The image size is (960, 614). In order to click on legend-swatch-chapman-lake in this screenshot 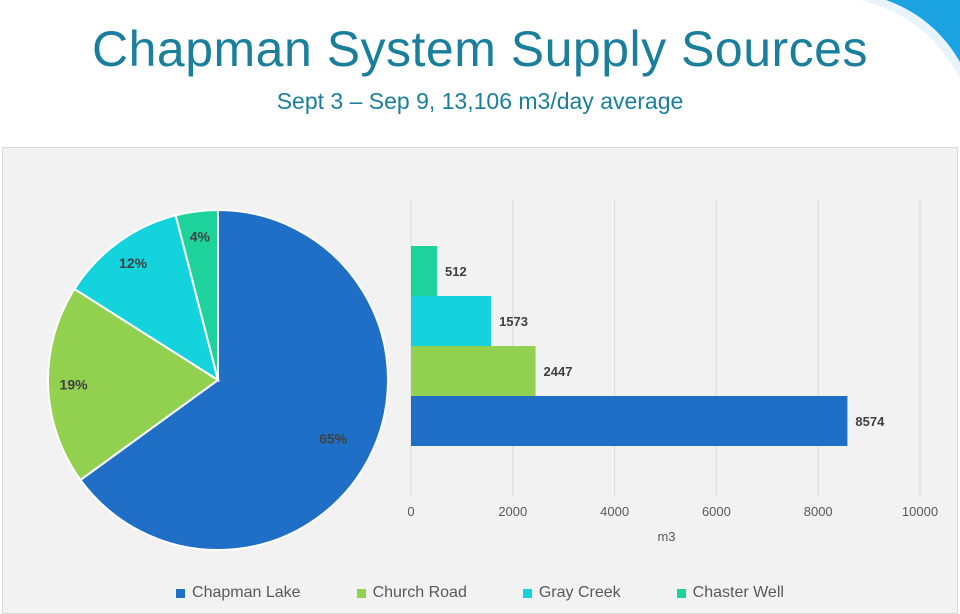, I will do `click(181, 593)`.